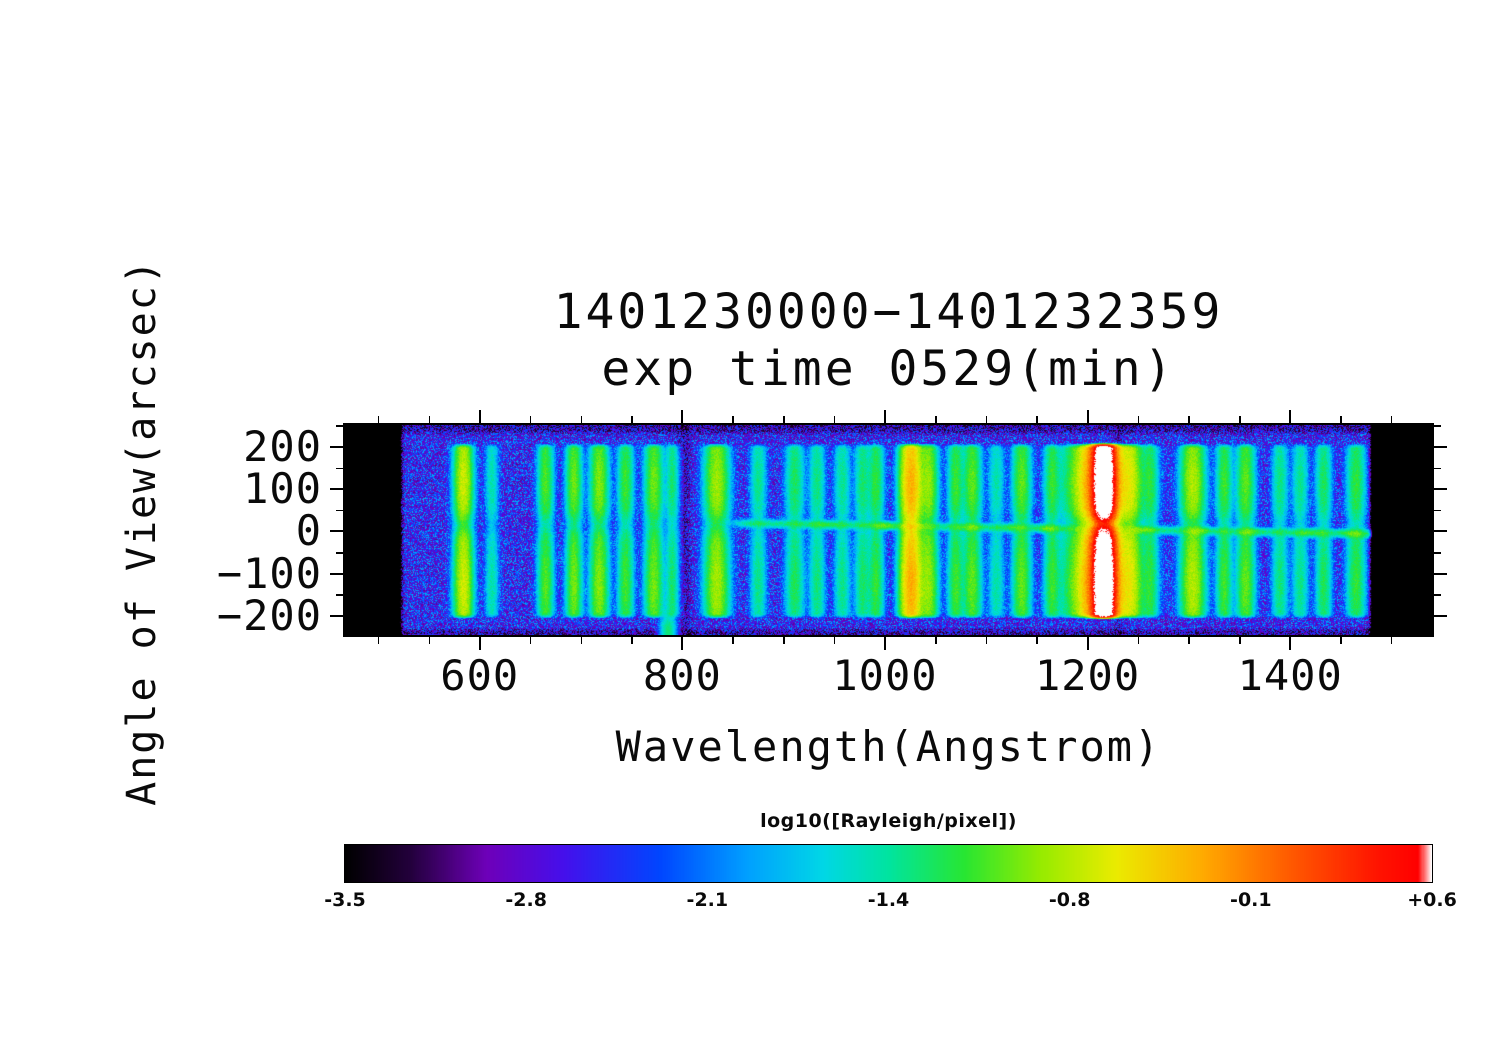 This screenshot has width=1497, height=1058. What do you see at coordinates (1087, 675) in the screenshot?
I see `x-tick-label: 1200` at bounding box center [1087, 675].